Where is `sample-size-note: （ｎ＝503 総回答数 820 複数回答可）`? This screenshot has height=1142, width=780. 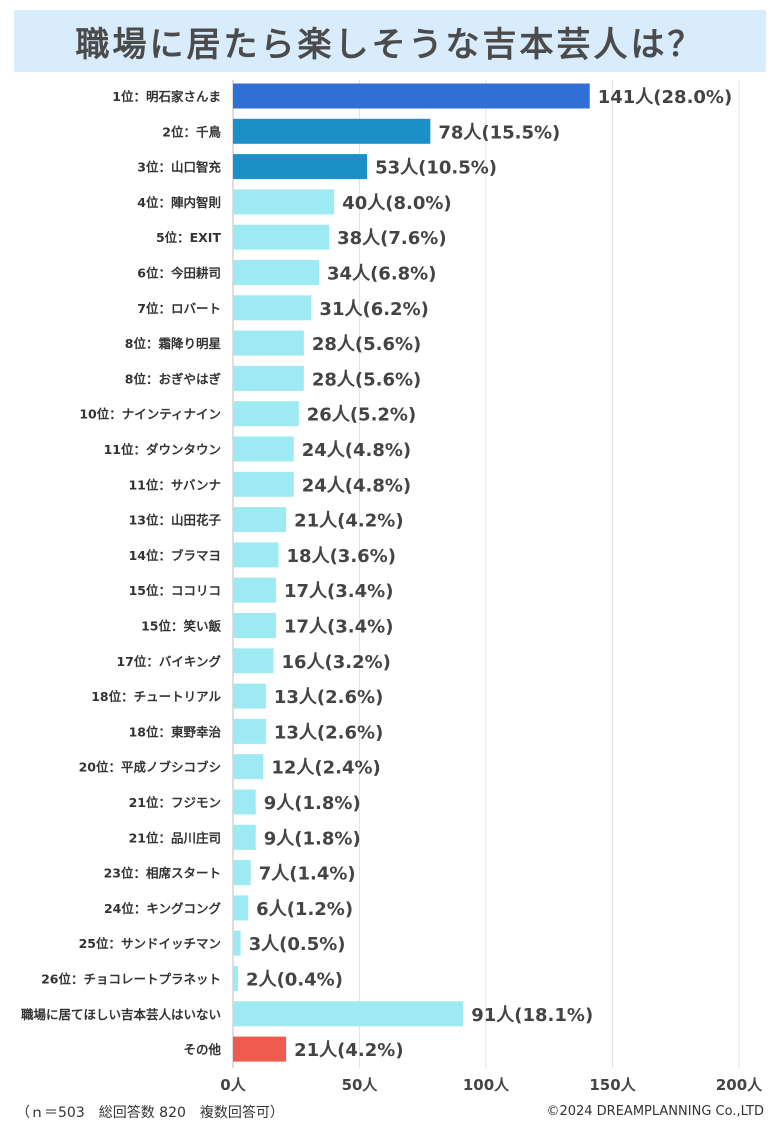
sample-size-note: （ｎ＝503 総回答数 820 複数回答可） is located at coordinates (150, 1113).